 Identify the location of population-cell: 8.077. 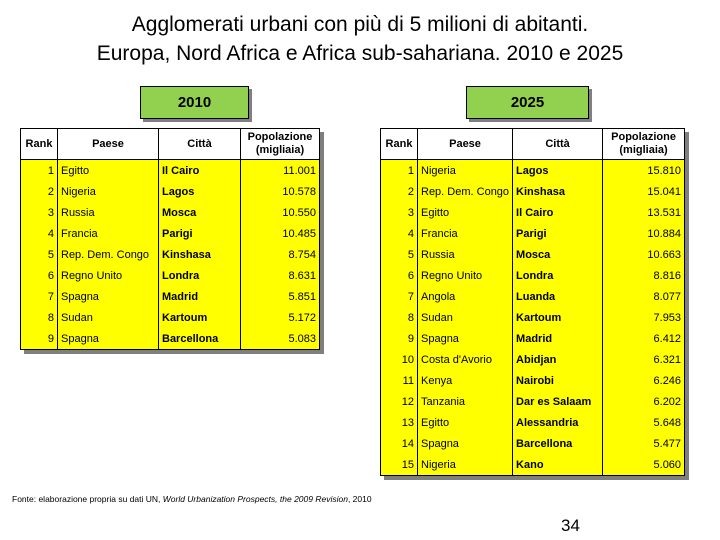
(644, 296).